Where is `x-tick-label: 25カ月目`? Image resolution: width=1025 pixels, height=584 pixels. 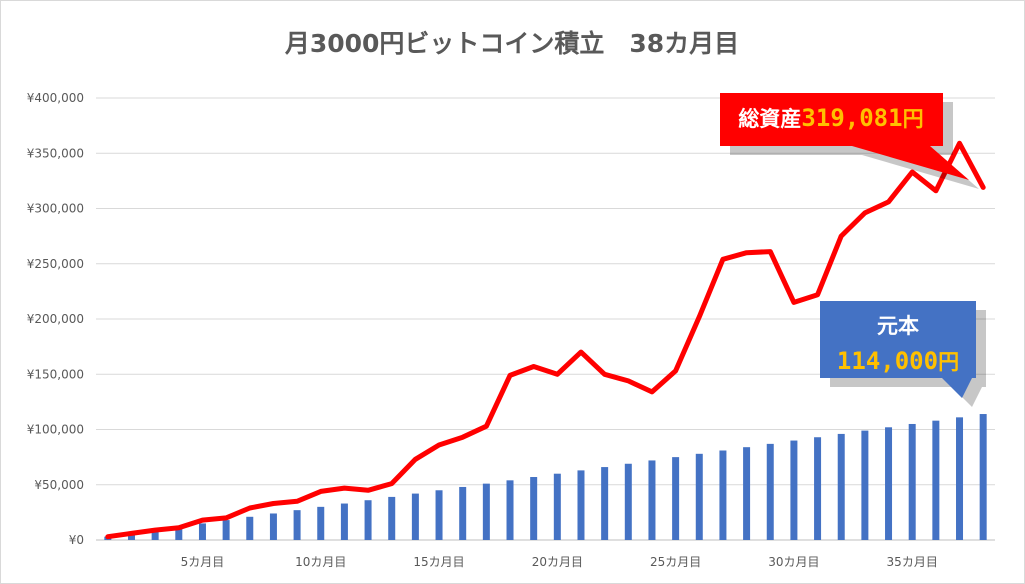 x-tick-label: 25カ月目 is located at coordinates (675, 562).